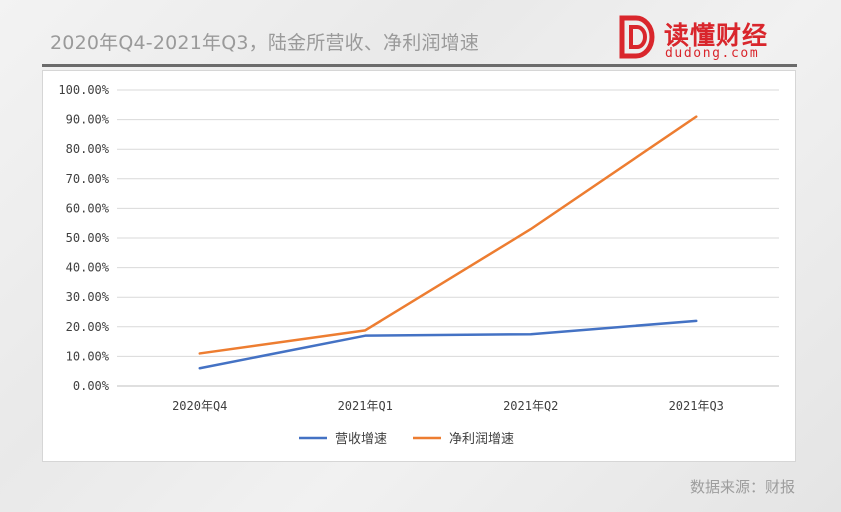 This screenshot has height=512, width=841. I want to click on legend-label: 营收增速, so click(361, 439).